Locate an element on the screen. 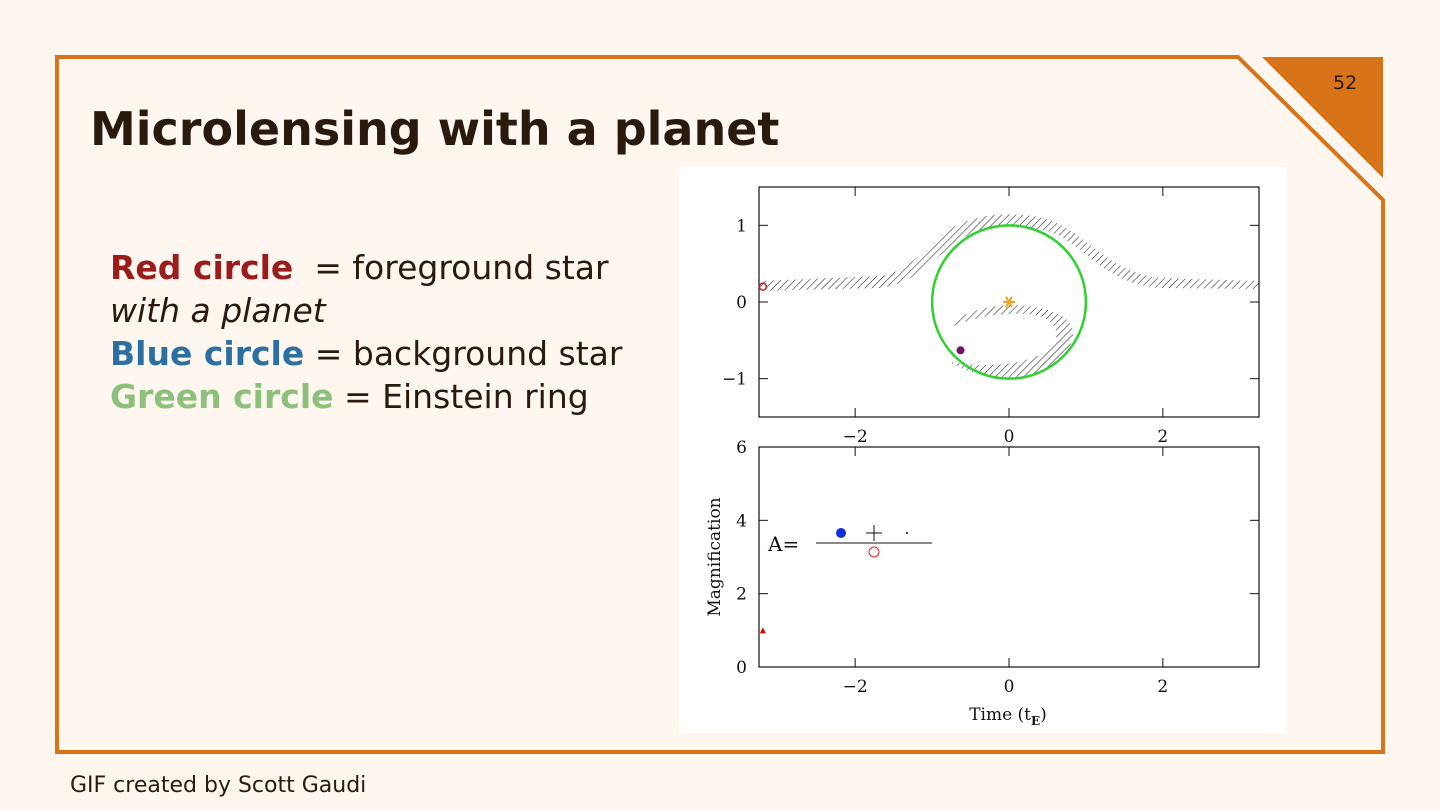  lens-star is located at coordinates (1009, 302).